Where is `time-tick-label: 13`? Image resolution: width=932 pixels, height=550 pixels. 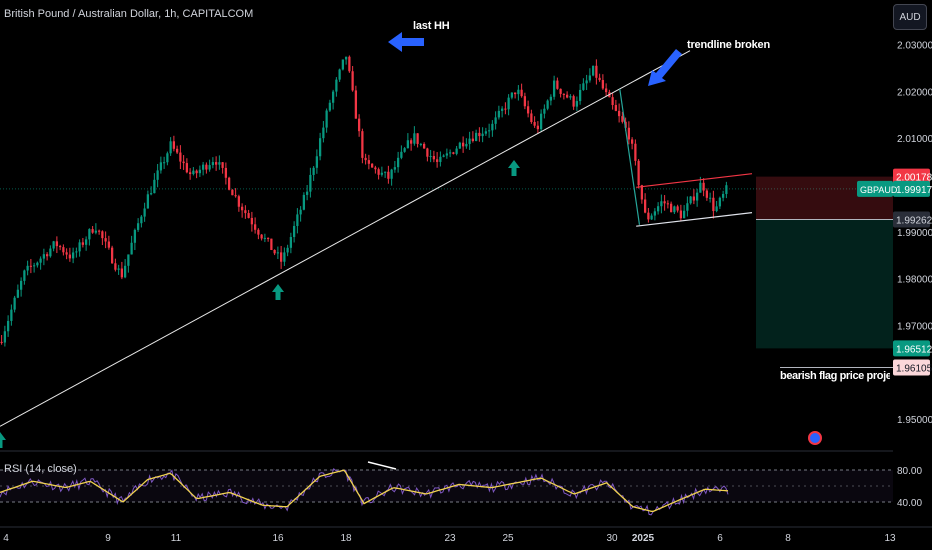
time-tick-label: 13 is located at coordinates (890, 538).